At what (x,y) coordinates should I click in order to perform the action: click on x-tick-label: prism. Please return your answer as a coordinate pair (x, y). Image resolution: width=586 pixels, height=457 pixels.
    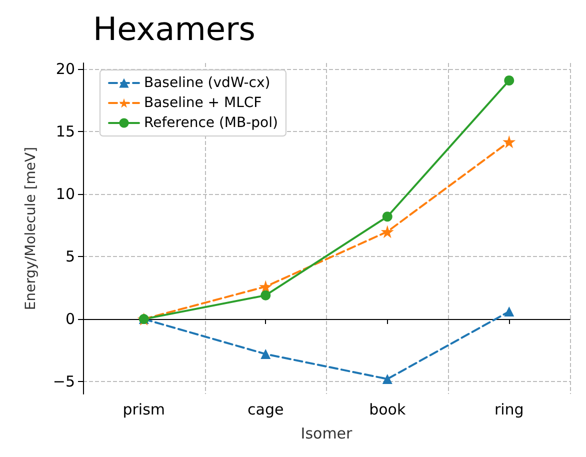
    Looking at the image, I should click on (144, 409).